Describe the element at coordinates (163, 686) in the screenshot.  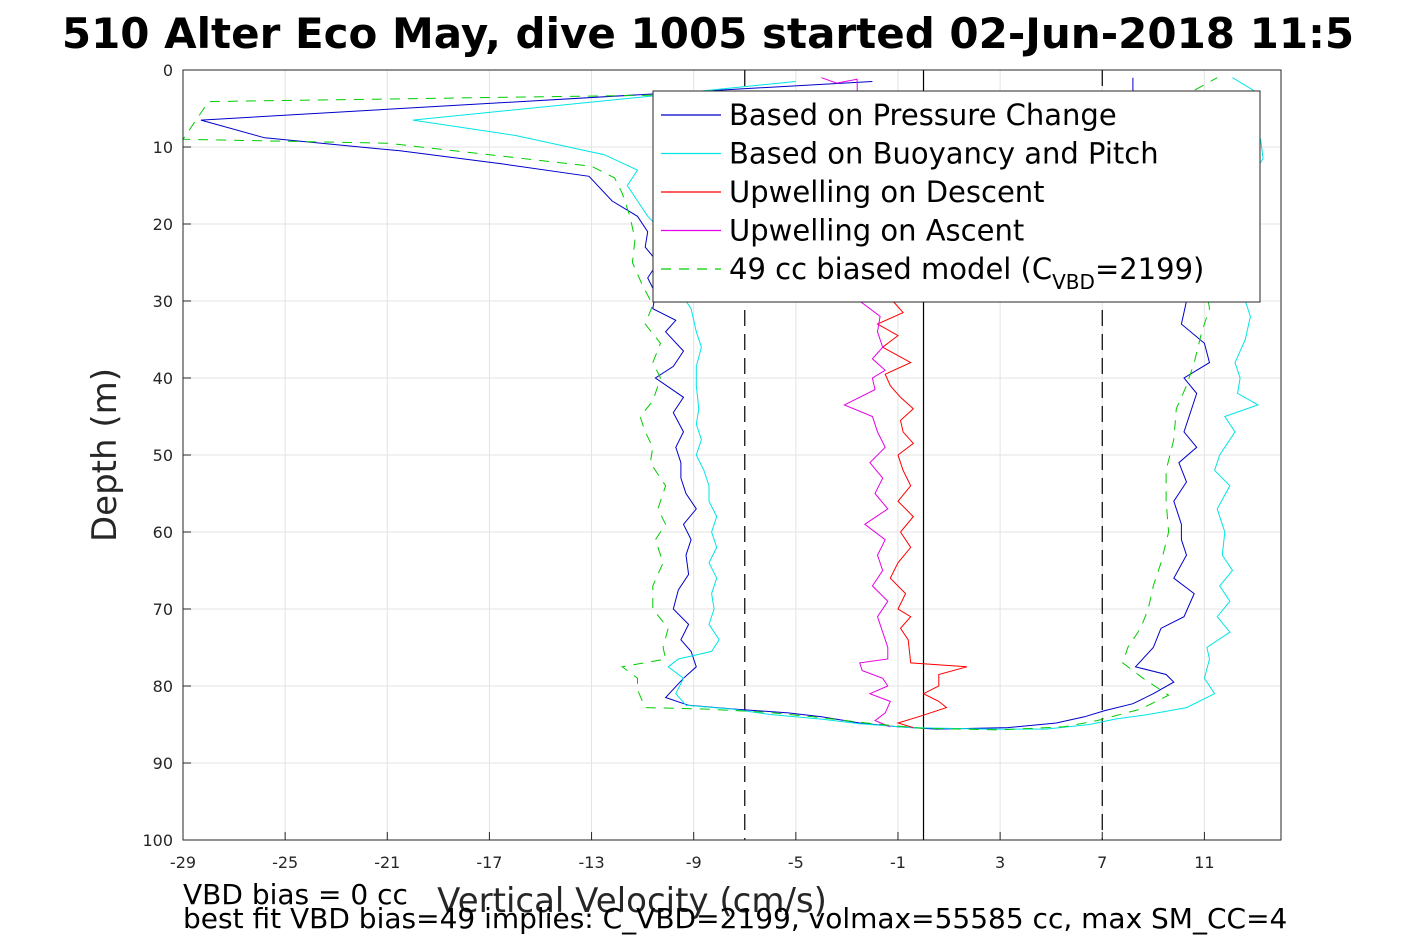
I see `y-tick-label: 80` at that location.